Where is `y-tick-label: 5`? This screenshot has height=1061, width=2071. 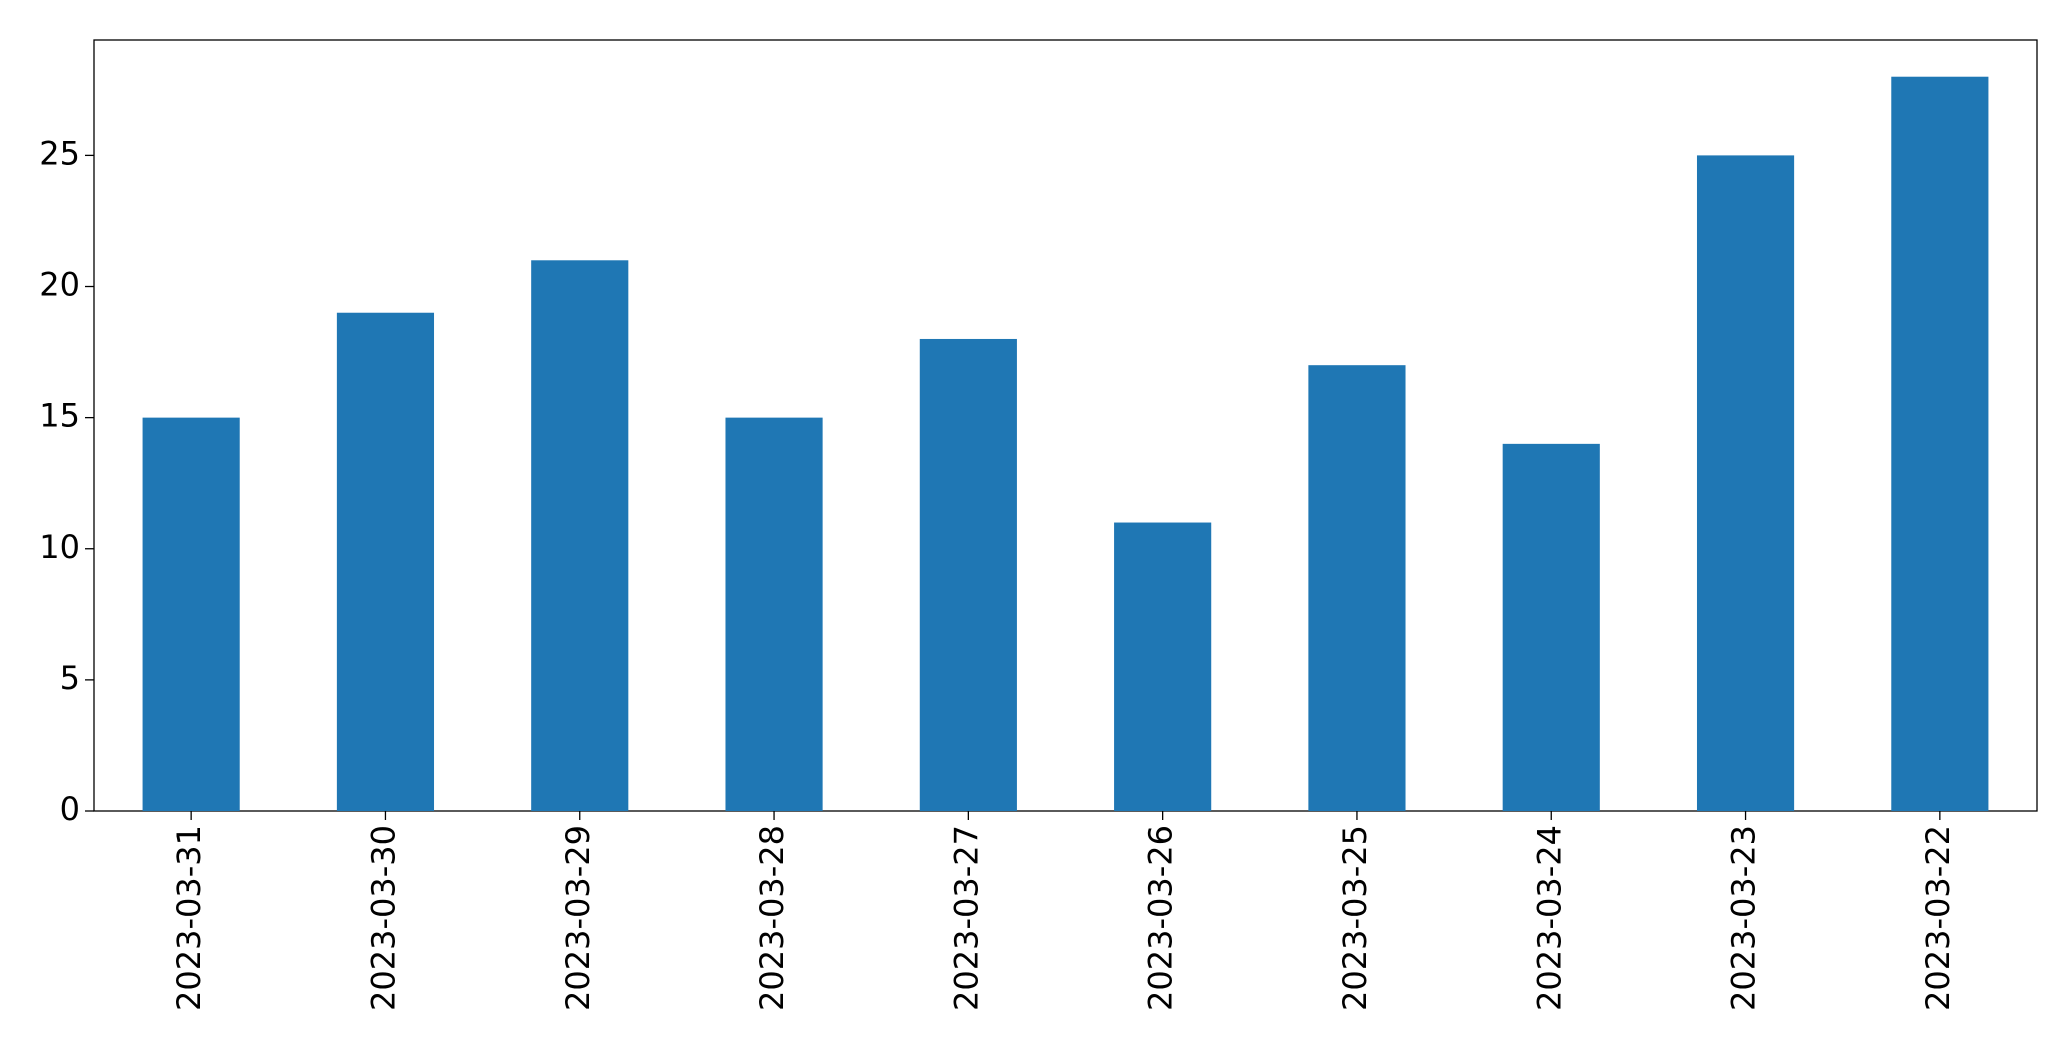 y-tick-label: 5 is located at coordinates (70, 678).